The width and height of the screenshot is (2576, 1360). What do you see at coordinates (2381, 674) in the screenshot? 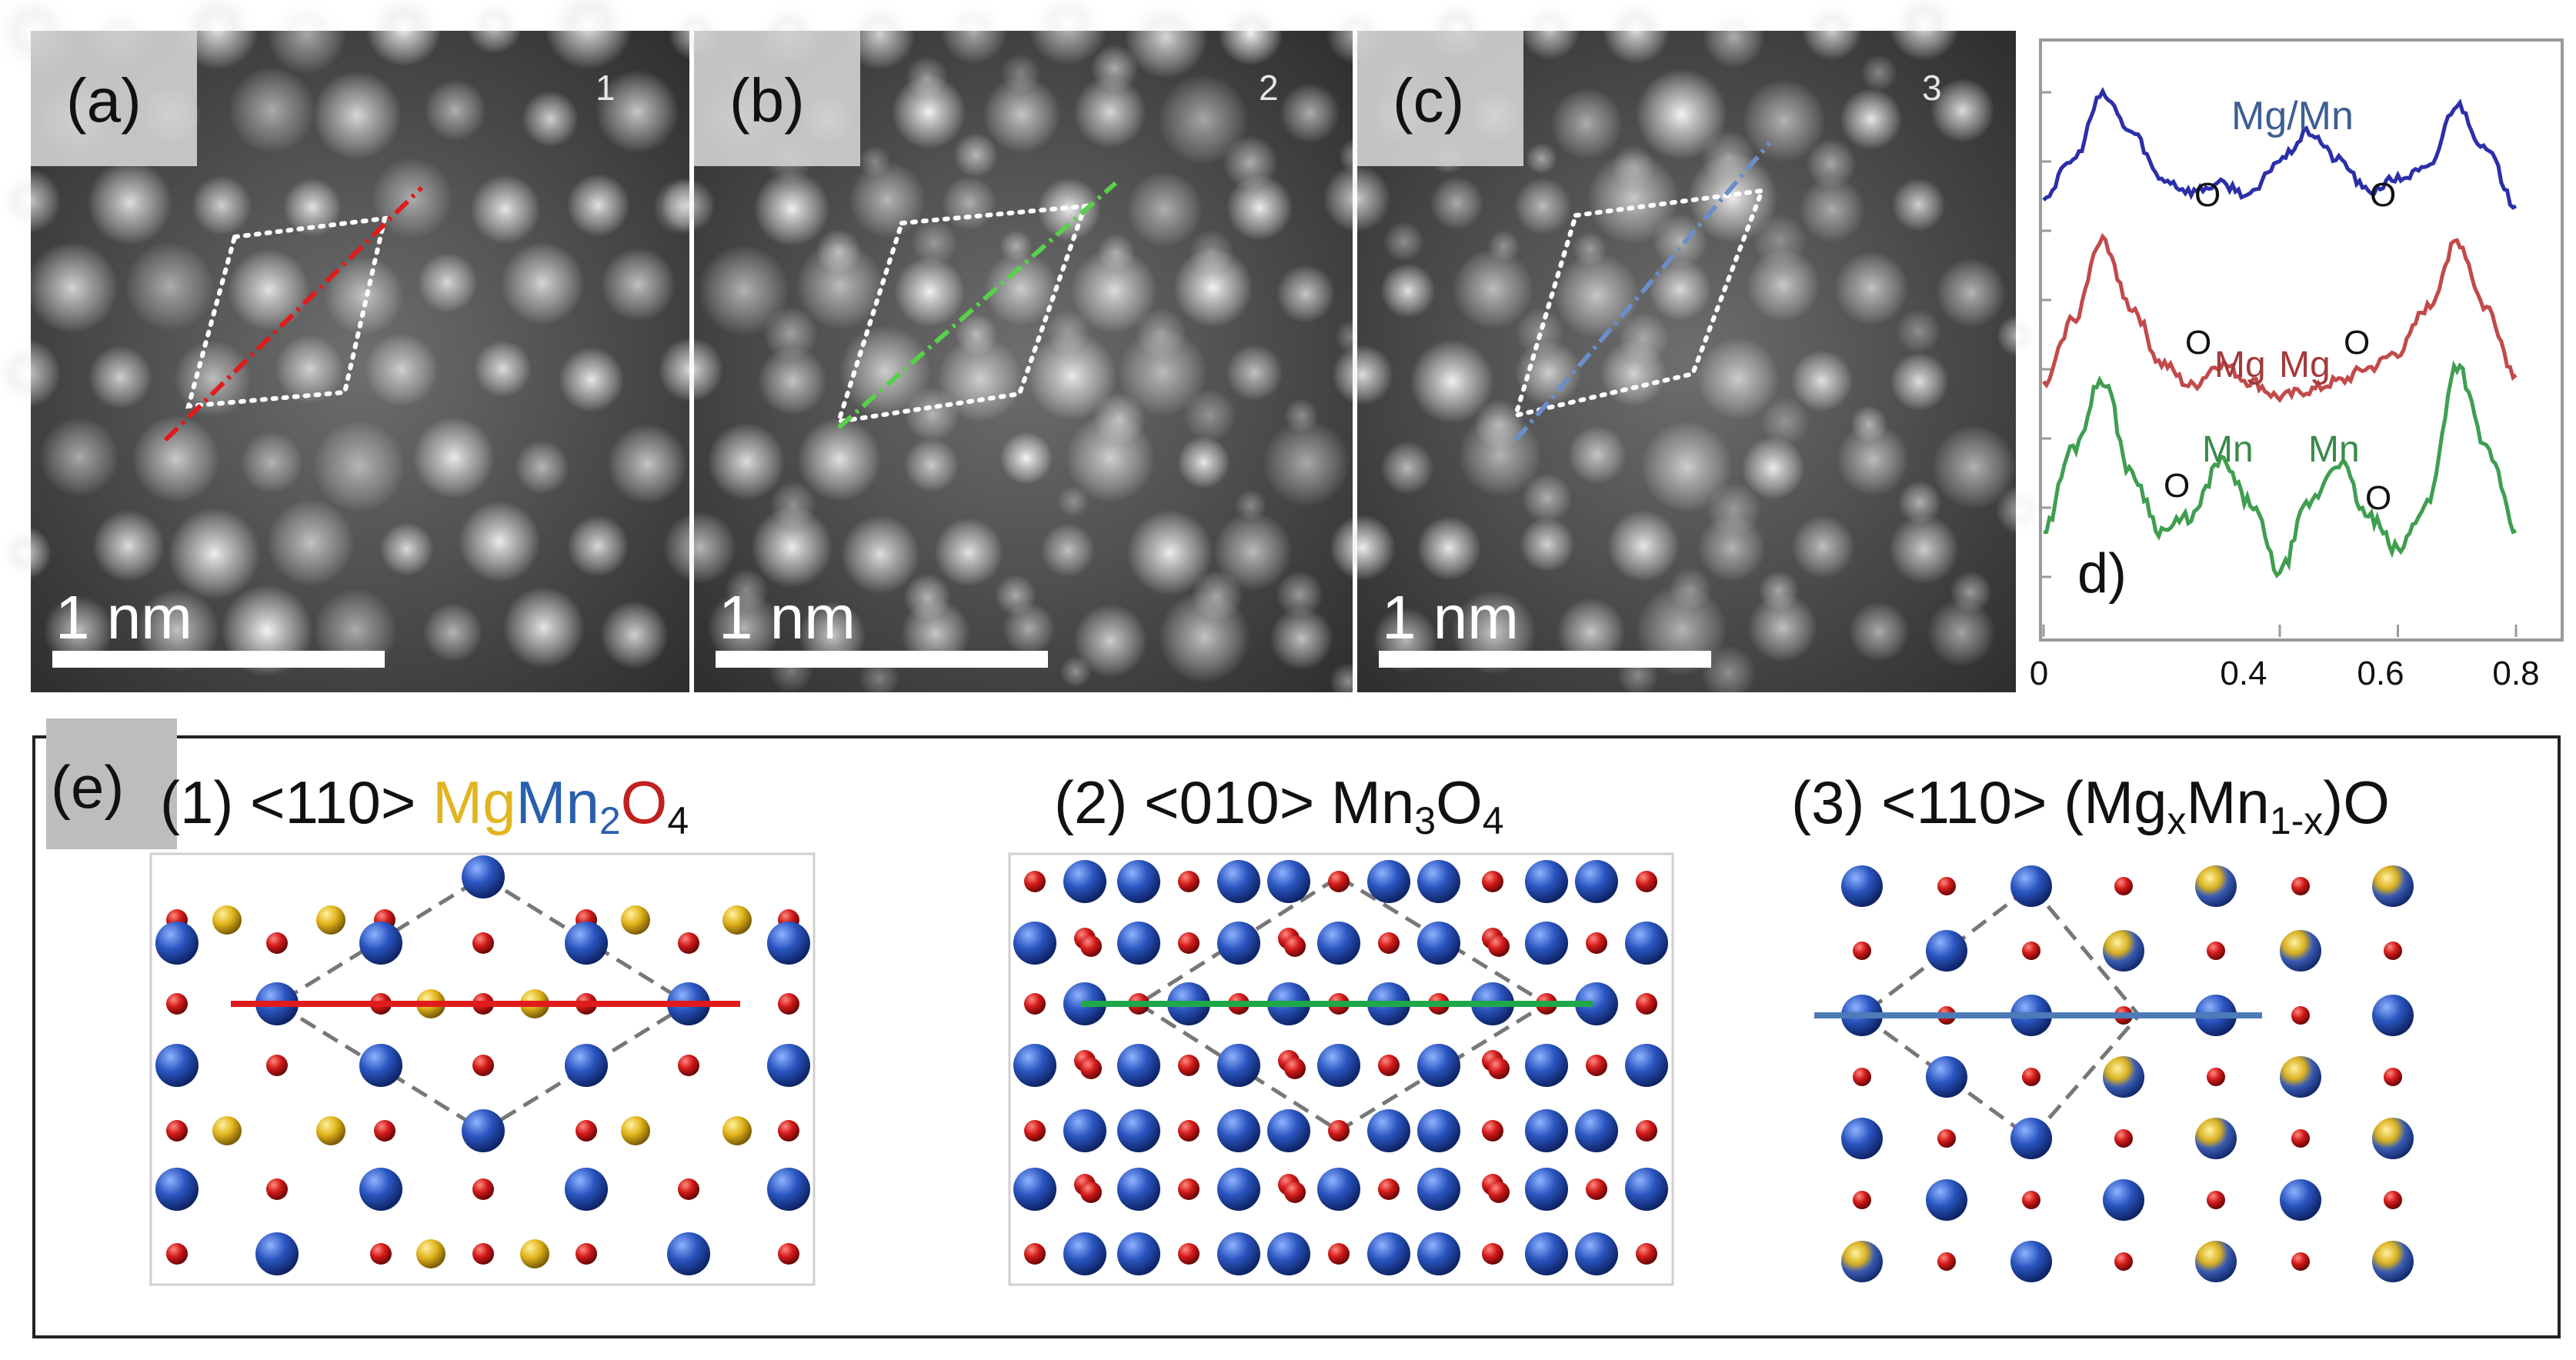
I see `x-tick-06: 0.6` at bounding box center [2381, 674].